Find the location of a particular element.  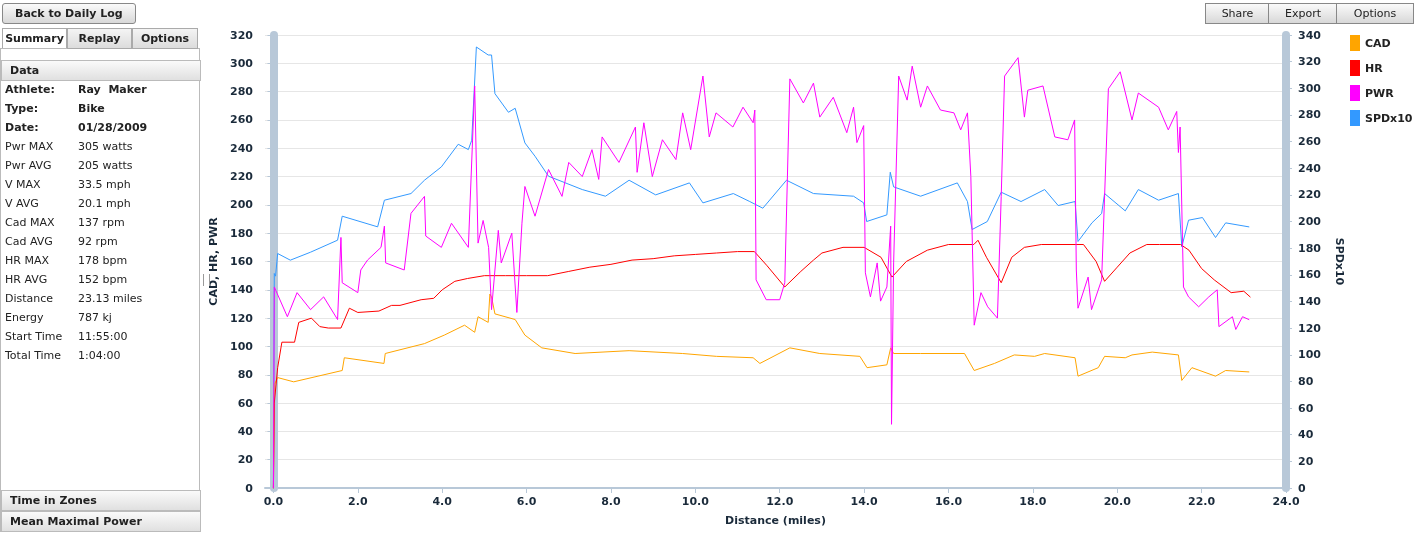

text: Energy is located at coordinates (24, 317).